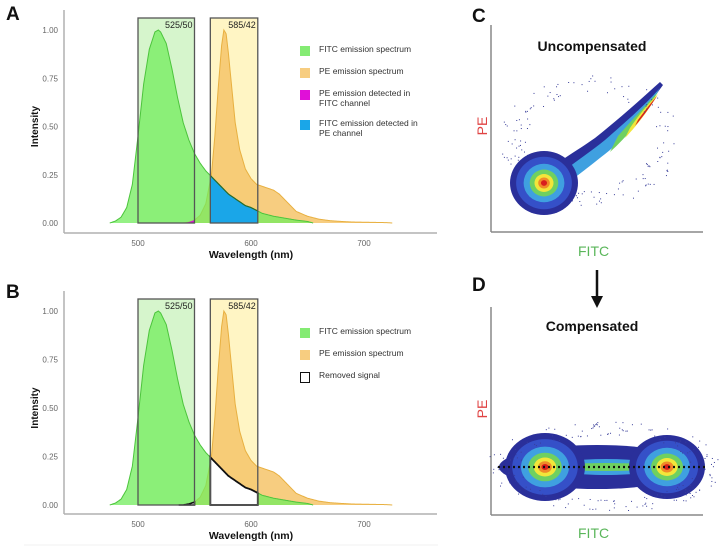 This screenshot has width=720, height=551. Describe the element at coordinates (50, 311) in the screenshot. I see `y-tick-label: 1.00` at that location.